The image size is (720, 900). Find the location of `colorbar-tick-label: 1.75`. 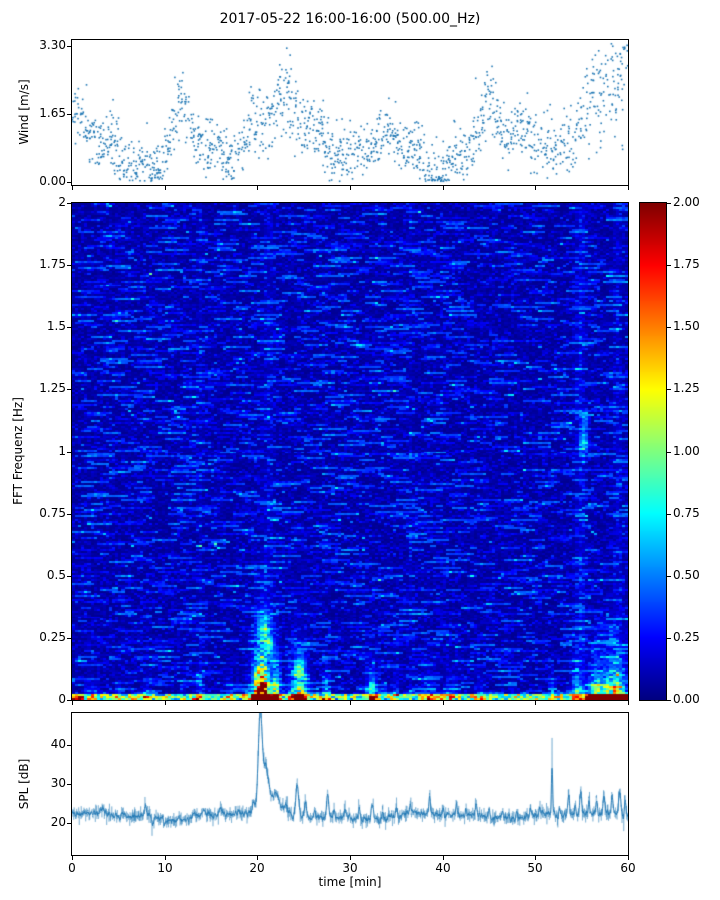

colorbar-tick-label: 1.75 is located at coordinates (686, 264).